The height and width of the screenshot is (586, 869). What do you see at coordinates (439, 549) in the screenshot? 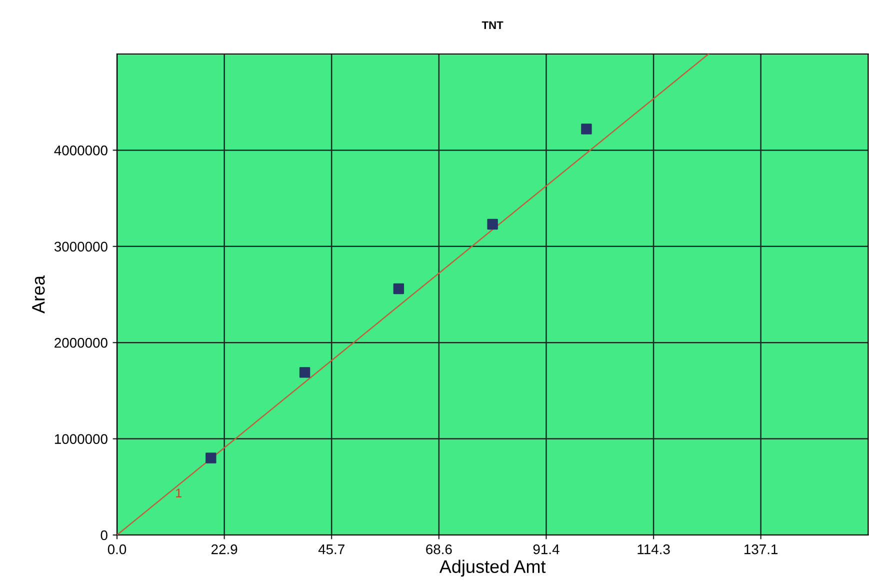
I see `x-tick-label: 68.6` at bounding box center [439, 549].